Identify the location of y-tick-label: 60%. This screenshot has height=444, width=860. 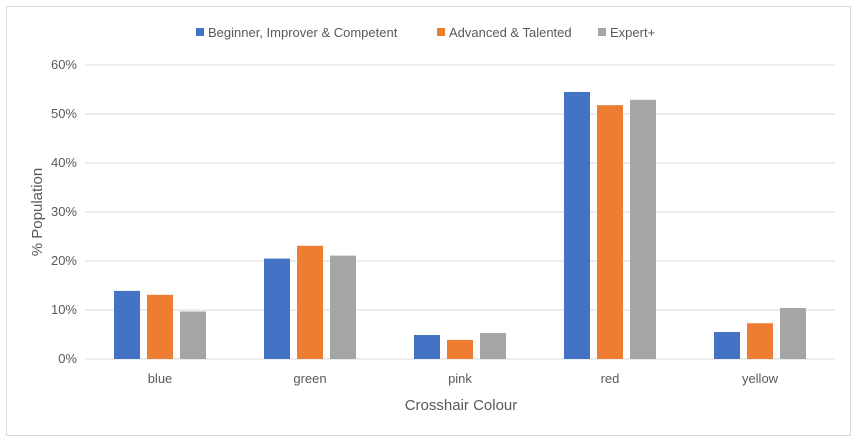
(64, 64).